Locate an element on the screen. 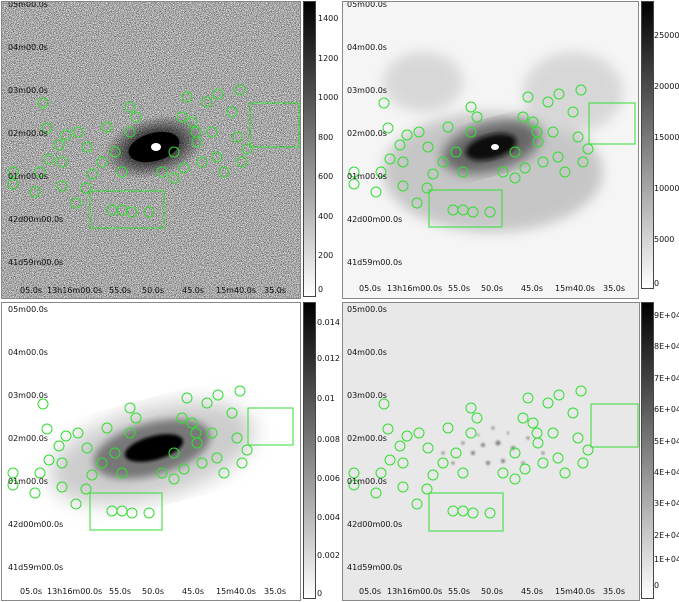  region-box-tr-bottom is located at coordinates (465, 208).